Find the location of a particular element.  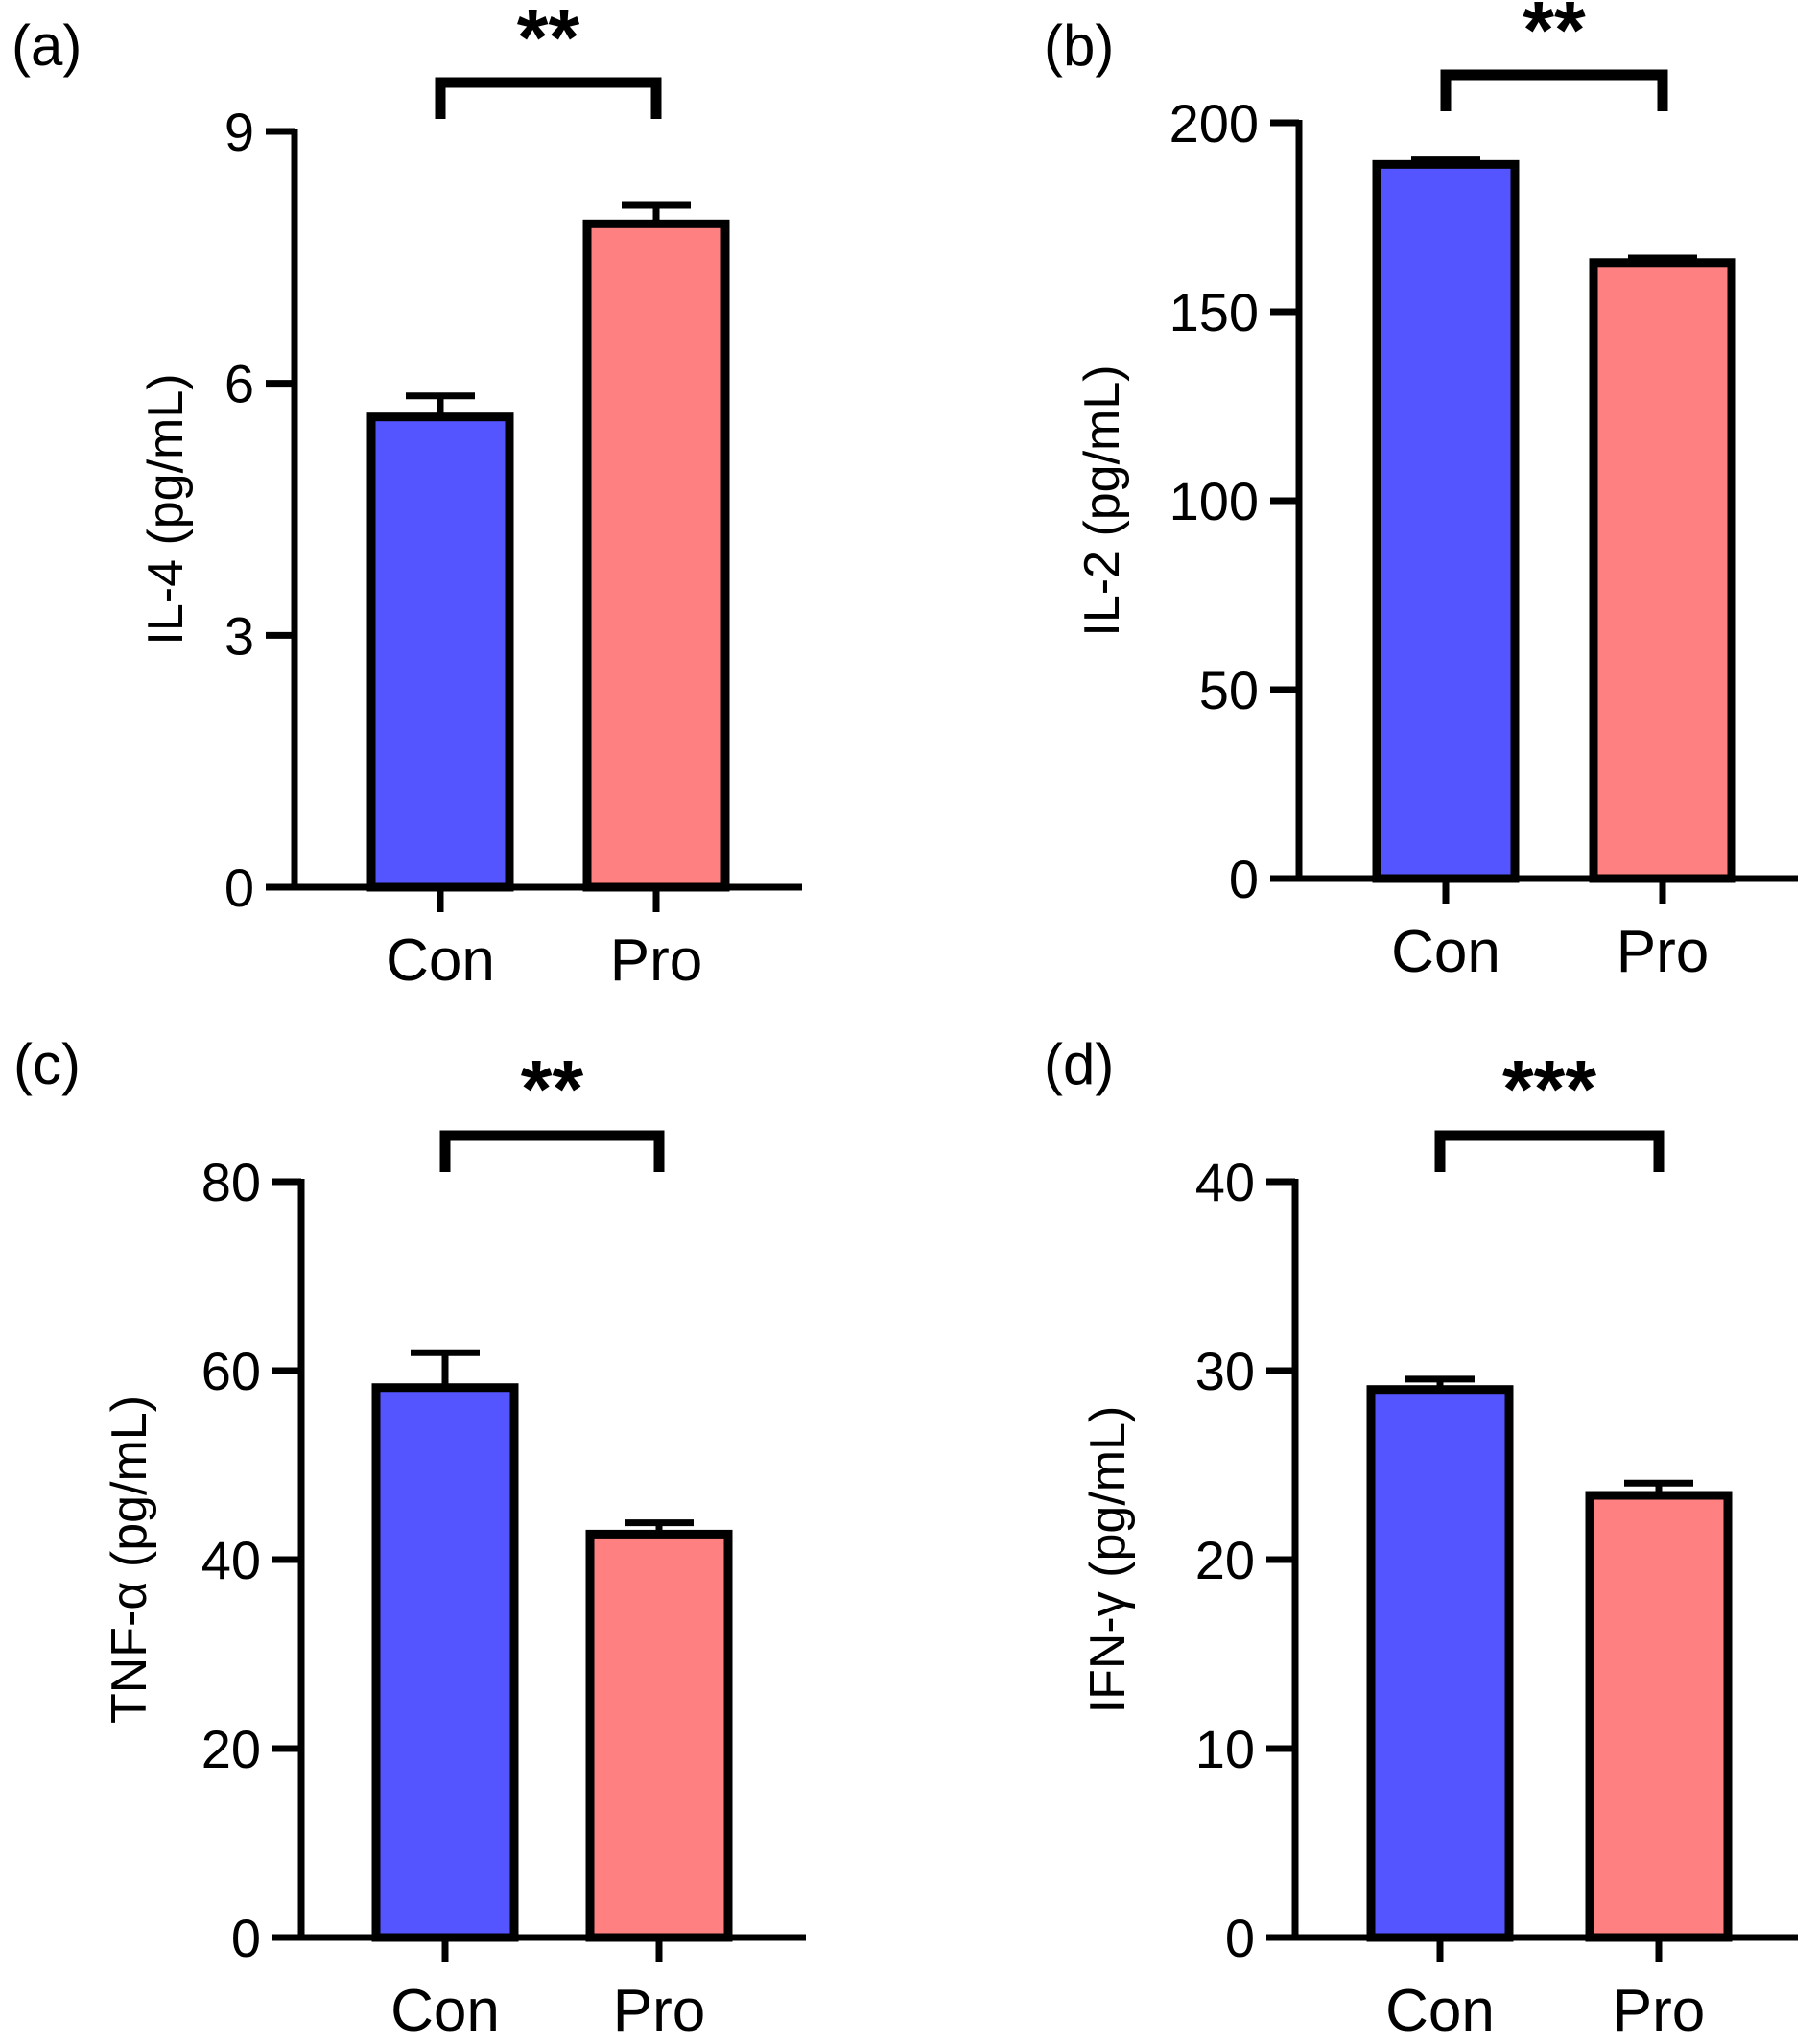

y-tick-label: 30 is located at coordinates (1225, 1371).